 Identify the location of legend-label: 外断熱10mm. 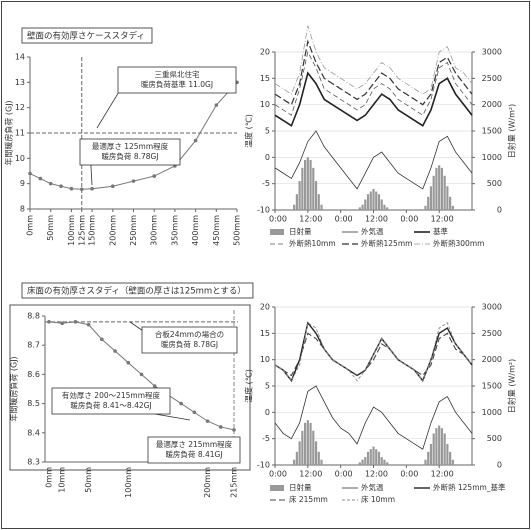
(312, 243).